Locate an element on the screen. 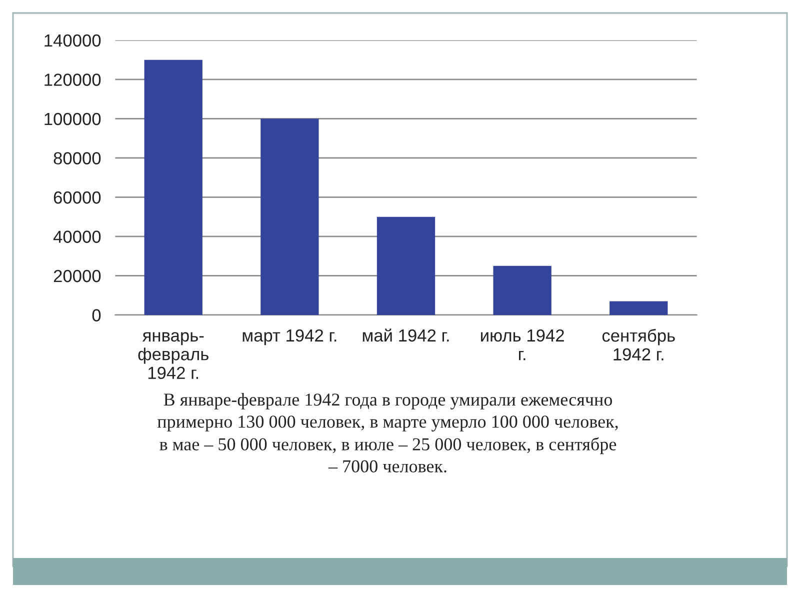 Image resolution: width=800 pixels, height=600 pixels. x-tick-label: январь- февраль 1942 г. is located at coordinates (173, 356).